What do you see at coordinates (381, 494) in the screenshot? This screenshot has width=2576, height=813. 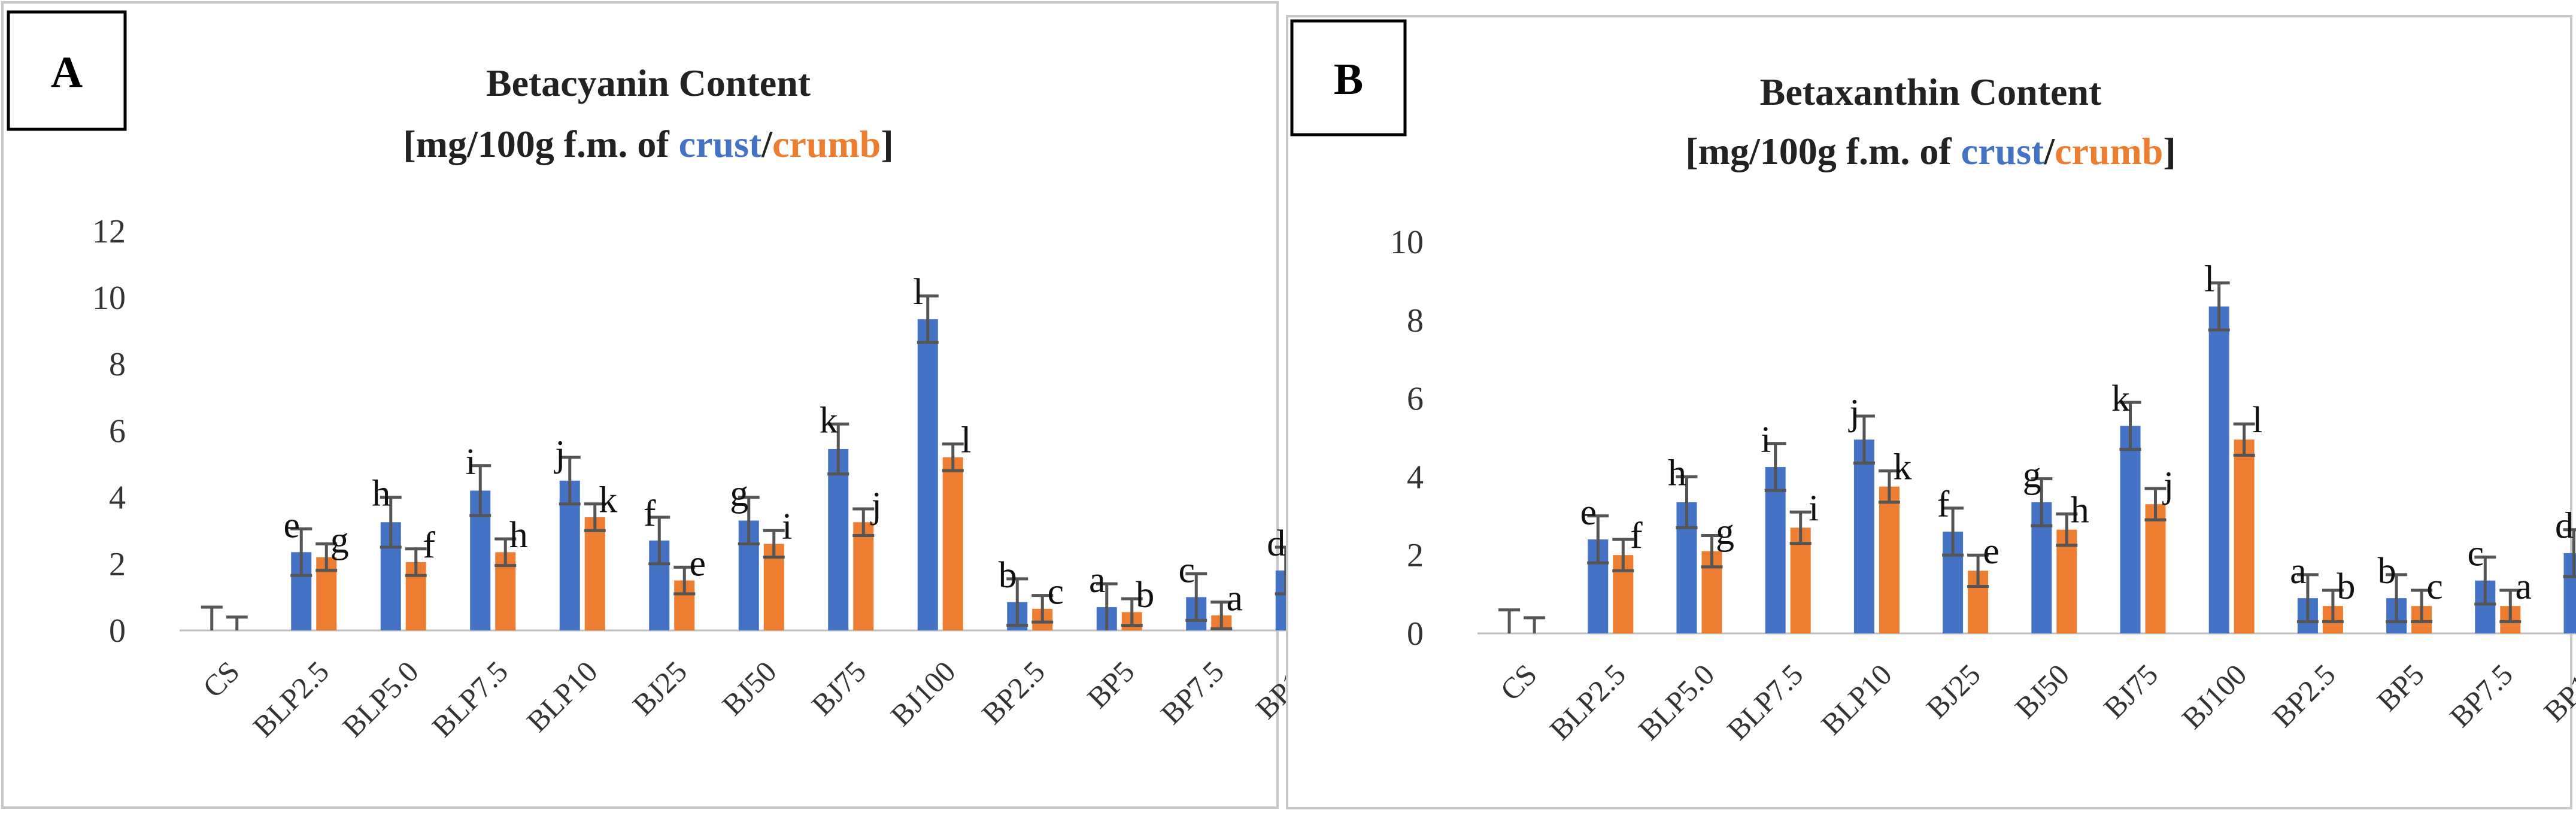 I see `panel-a-letter-crust-2: h` at bounding box center [381, 494].